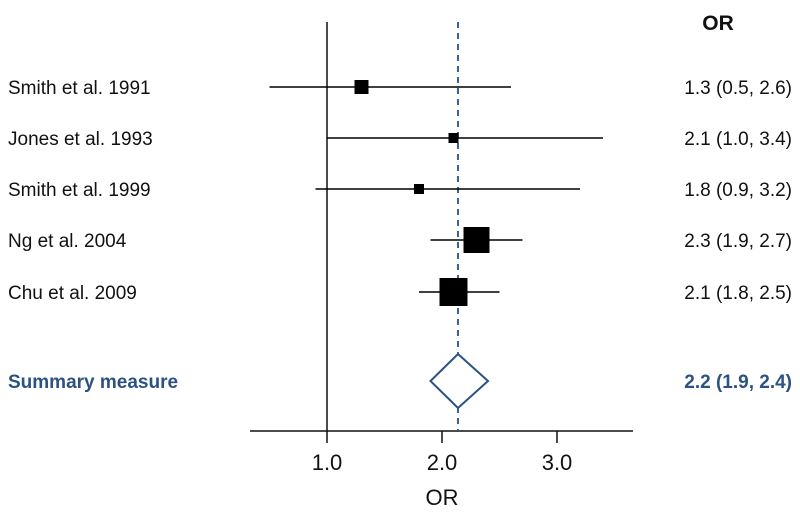  Describe the element at coordinates (459, 381) in the screenshot. I see `summary-diamond` at that location.